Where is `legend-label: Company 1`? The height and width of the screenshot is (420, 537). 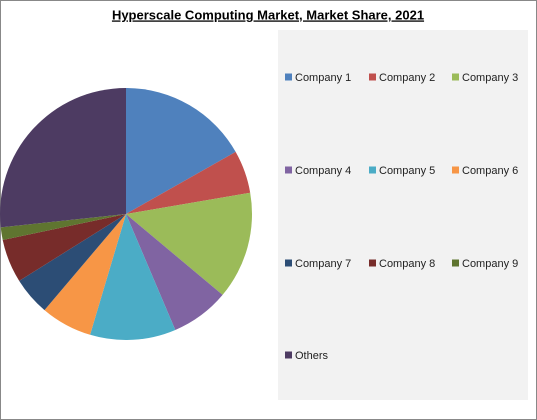 legend-label: Company 1 is located at coordinates (323, 78).